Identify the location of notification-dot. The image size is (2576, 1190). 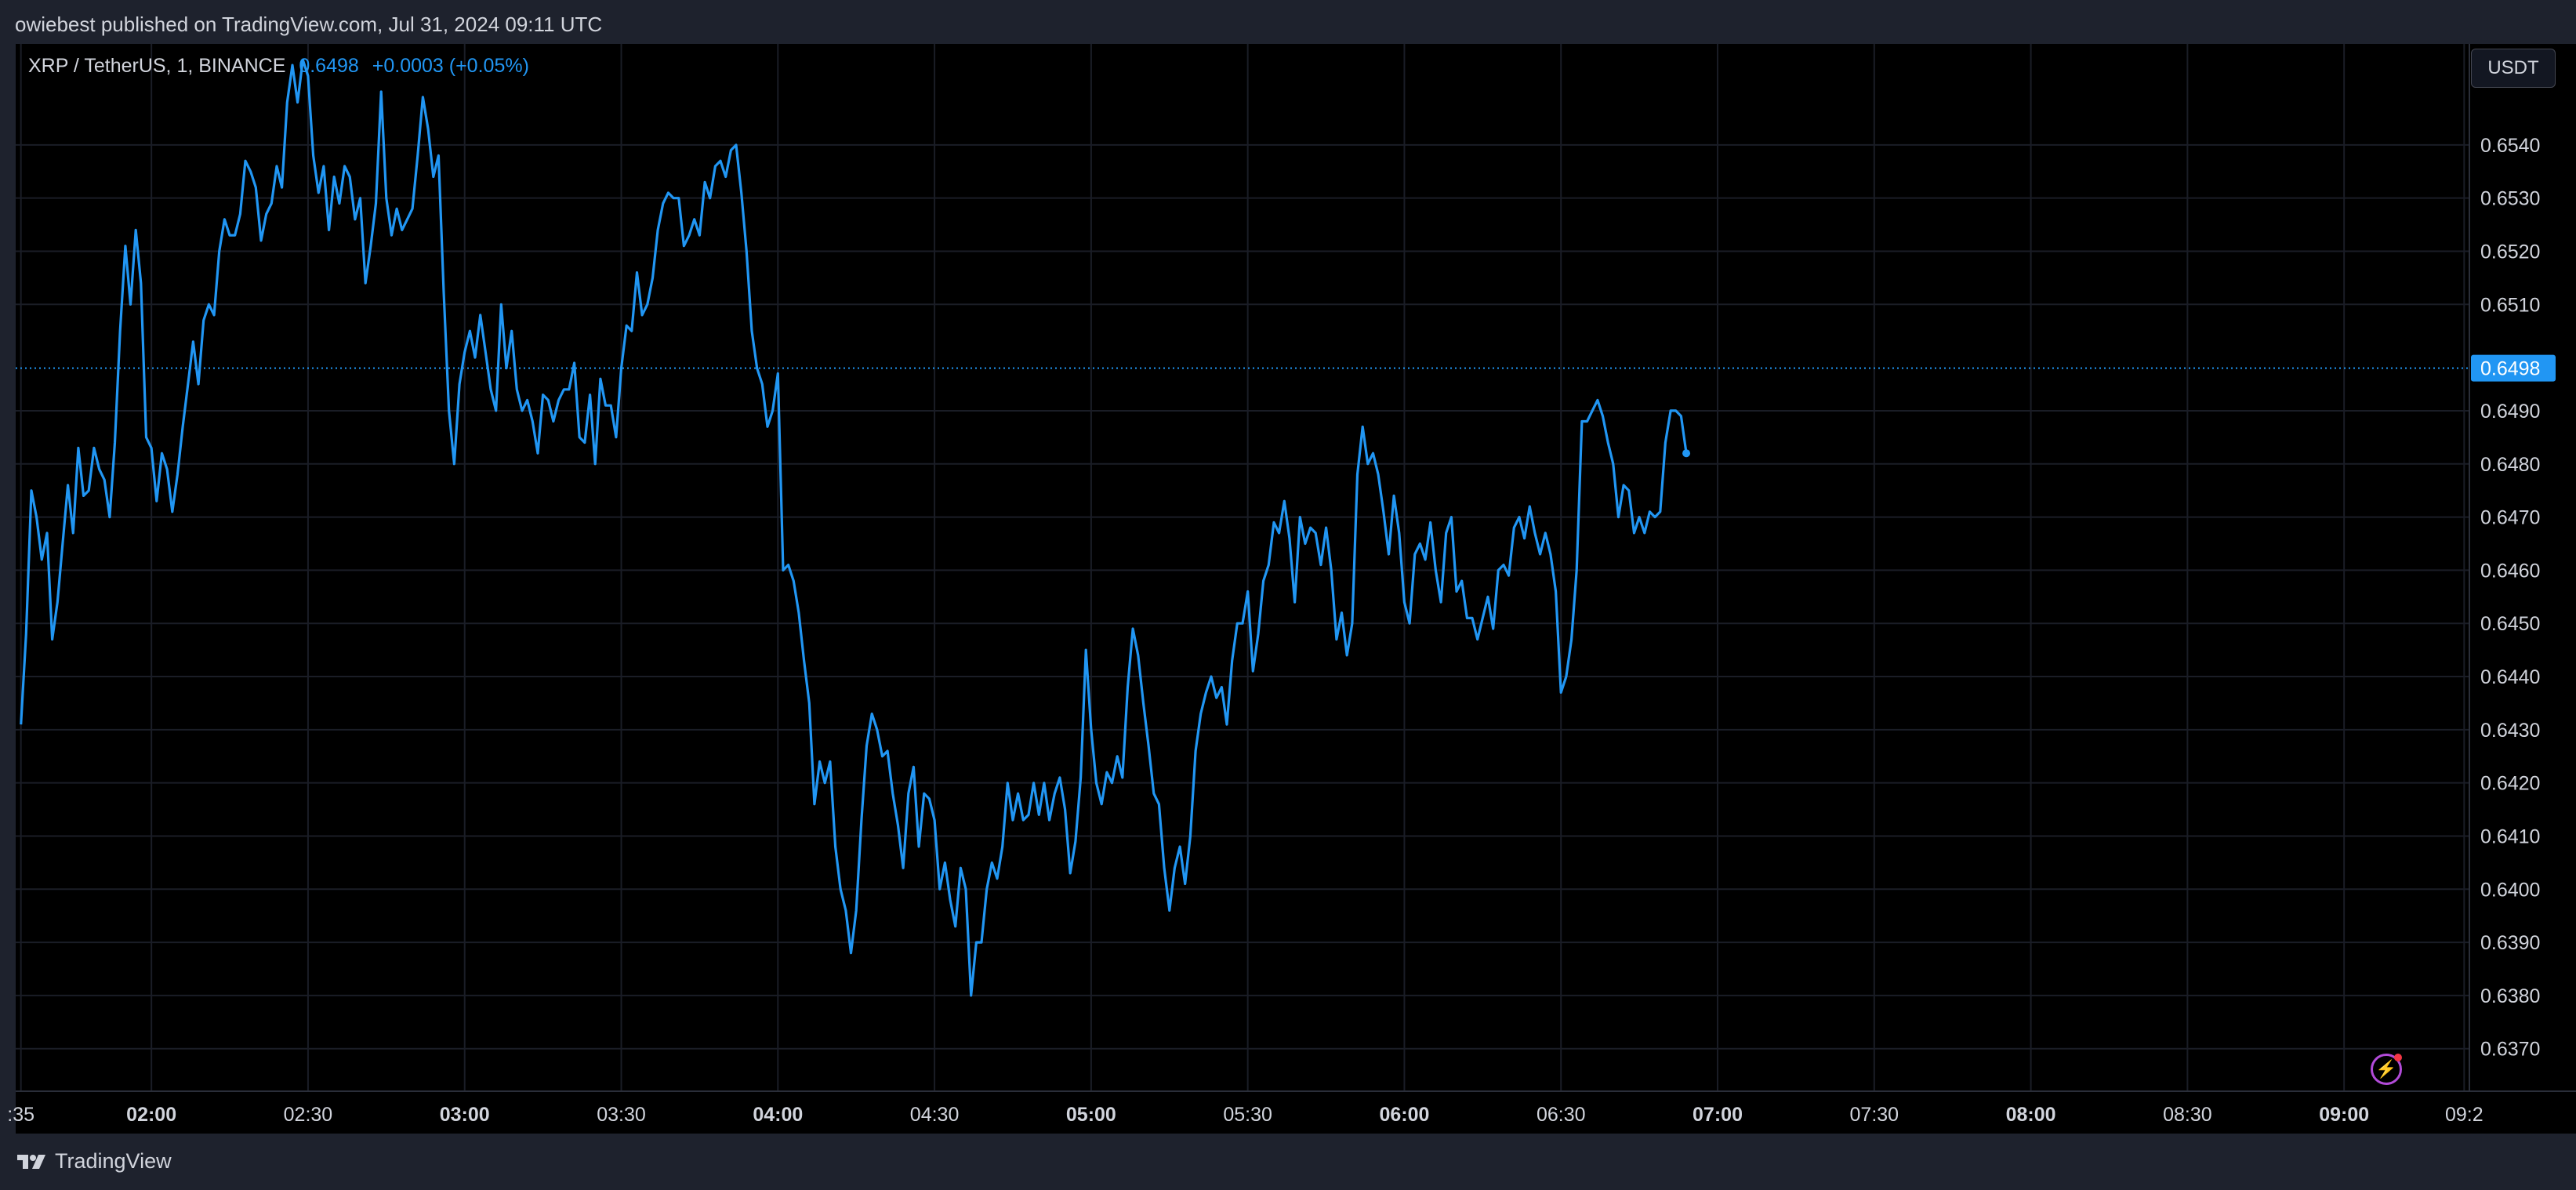
(2398, 1057).